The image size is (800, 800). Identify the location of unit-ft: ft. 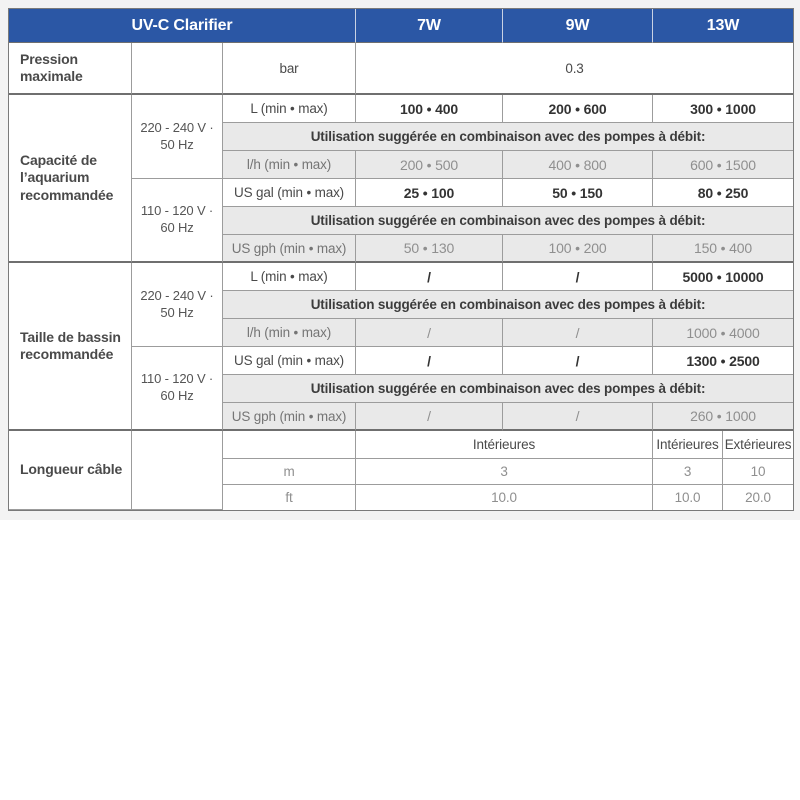
(289, 497).